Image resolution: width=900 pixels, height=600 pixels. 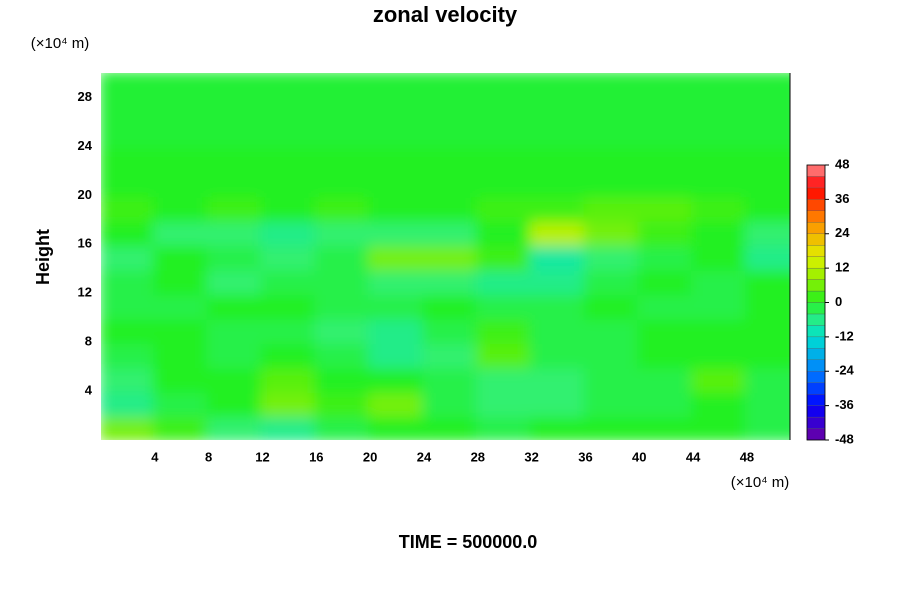 What do you see at coordinates (842, 198) in the screenshot?
I see `colorbar-tick-label: 36` at bounding box center [842, 198].